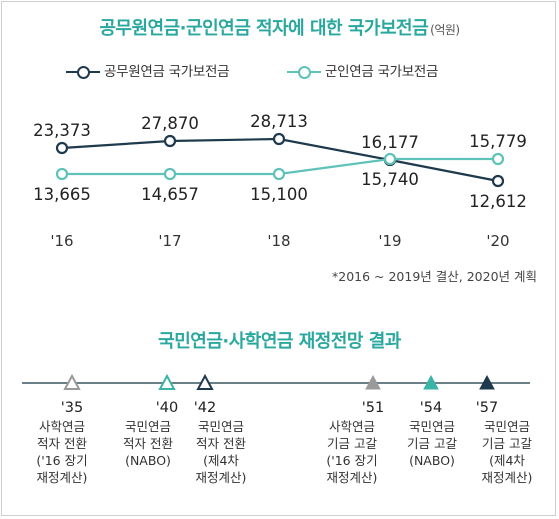  I want to click on legend-item-civil-servant: 공무원연금 국가보전금, so click(148, 70).